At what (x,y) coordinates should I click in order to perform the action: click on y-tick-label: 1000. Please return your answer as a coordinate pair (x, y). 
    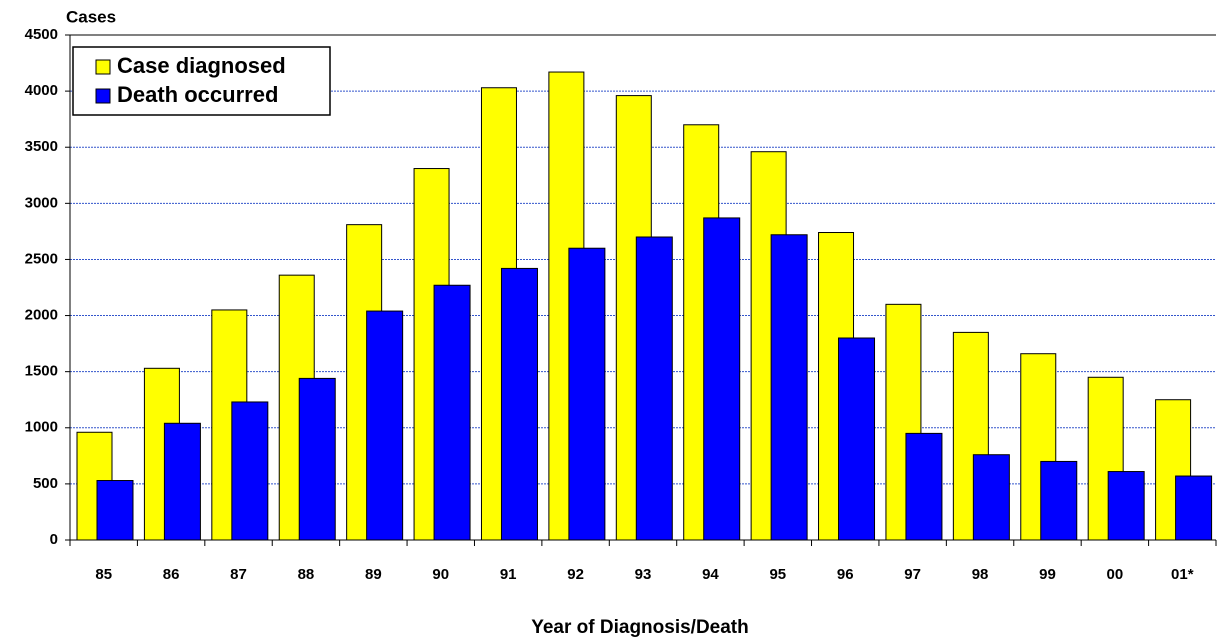
    Looking at the image, I should click on (41, 427).